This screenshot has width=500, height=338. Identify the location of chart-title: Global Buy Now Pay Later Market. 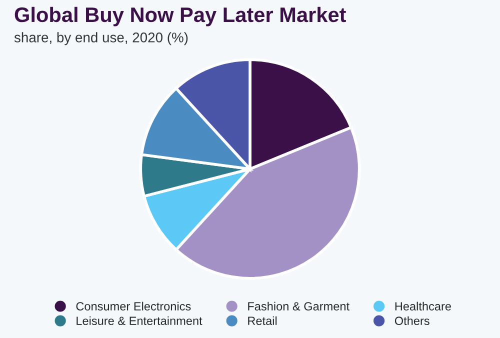
(180, 16).